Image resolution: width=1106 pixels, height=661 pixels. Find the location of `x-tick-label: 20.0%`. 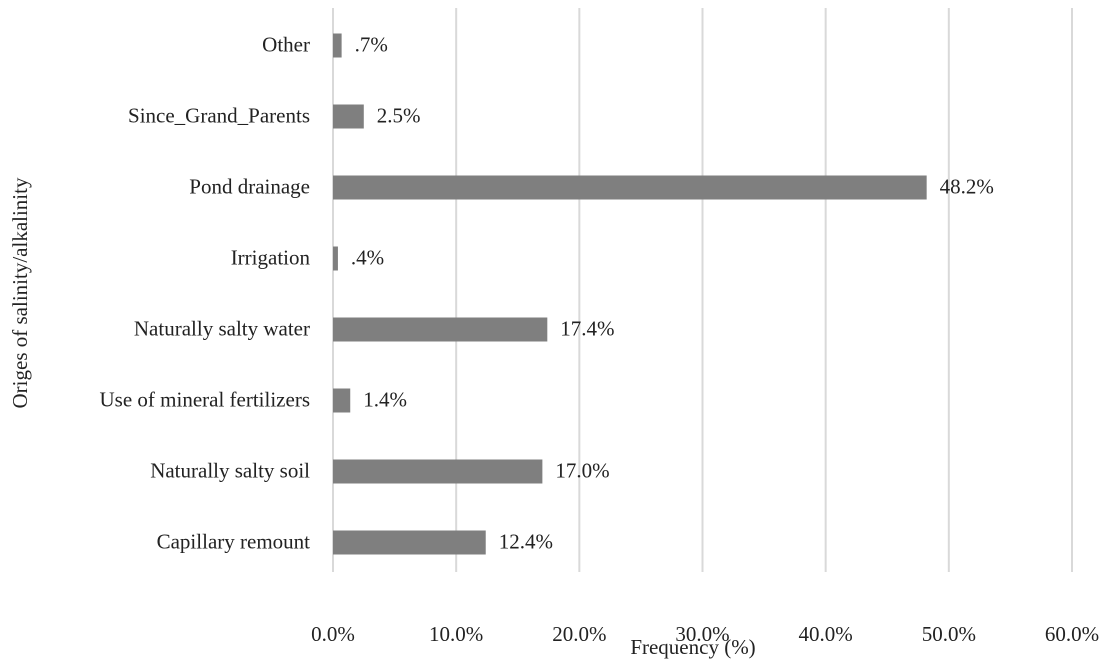

x-tick-label: 20.0% is located at coordinates (579, 634).